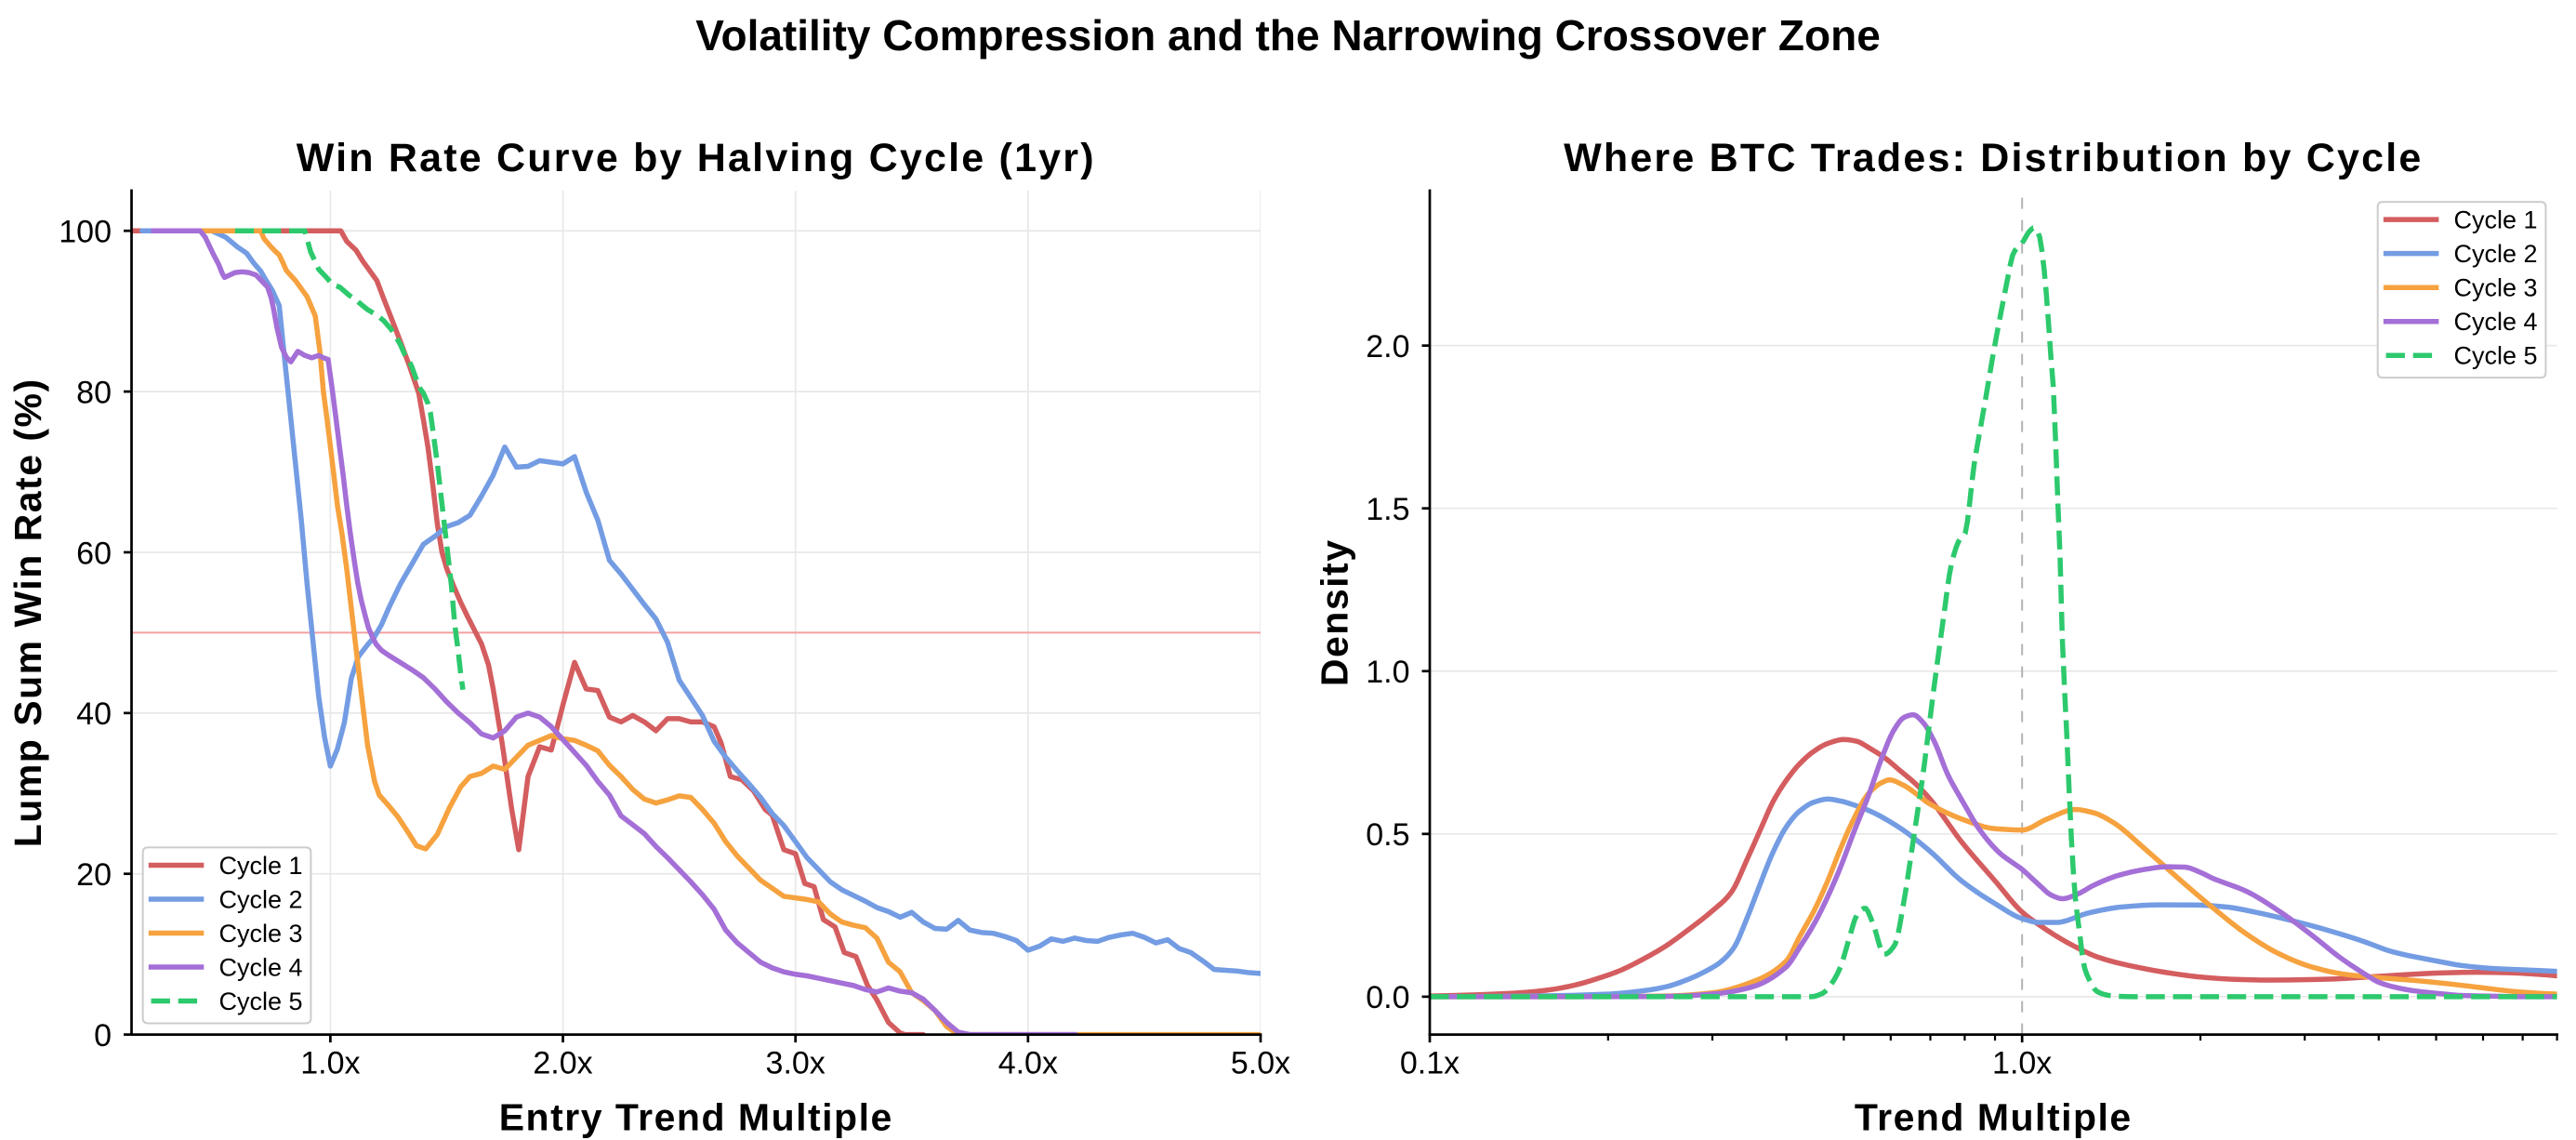 The width and height of the screenshot is (2576, 1140). I want to click on svg-text: 0.1x, so click(1430, 1064).